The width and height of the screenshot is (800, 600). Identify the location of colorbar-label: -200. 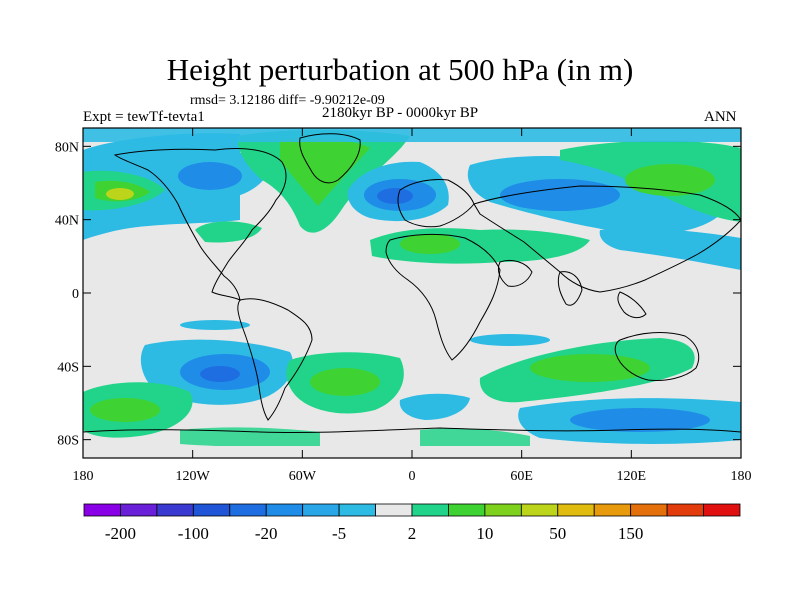
(120, 533).